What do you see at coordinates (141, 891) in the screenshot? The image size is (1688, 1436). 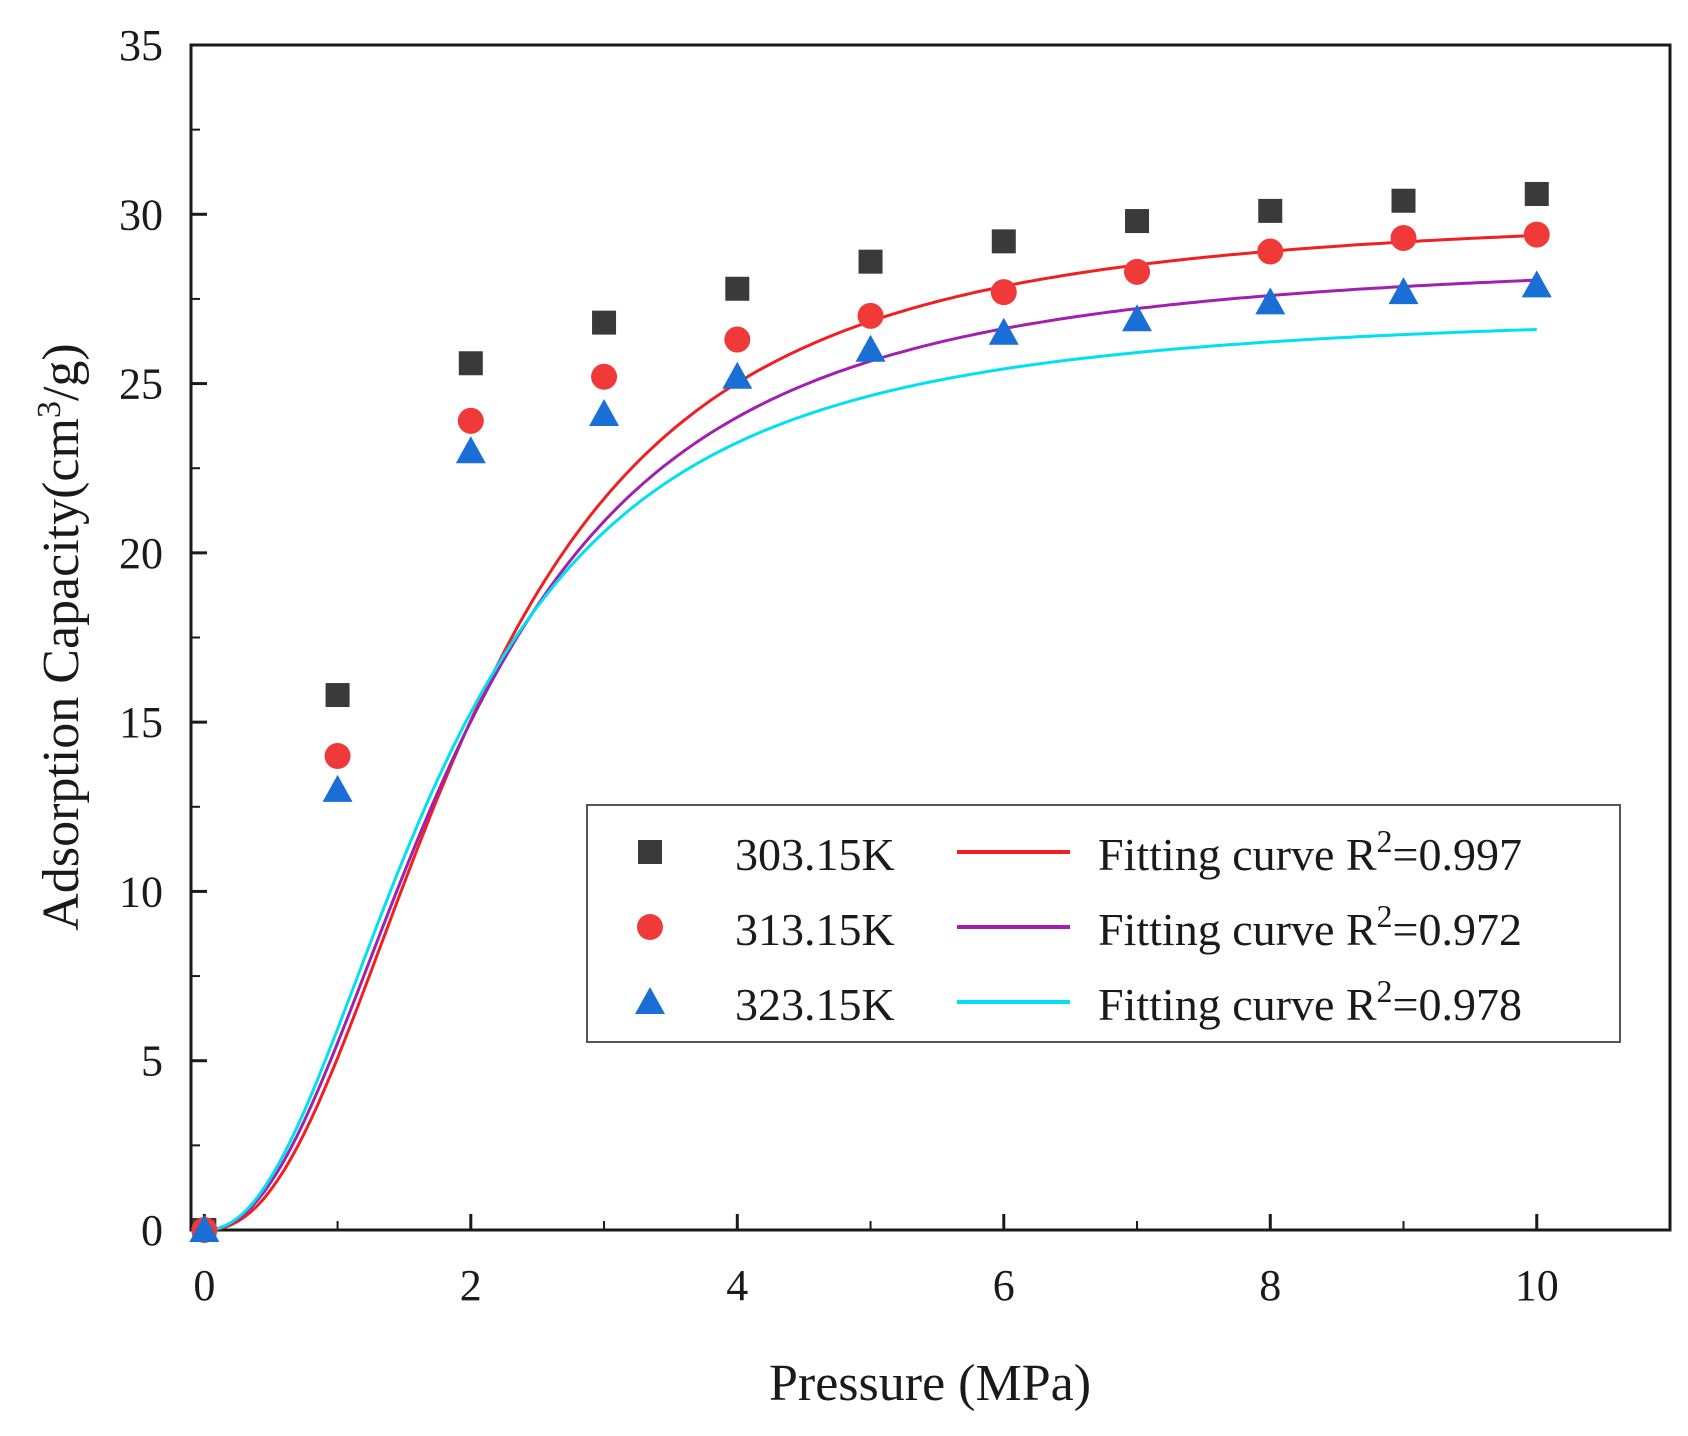 I see `y-tick-label: 10` at bounding box center [141, 891].